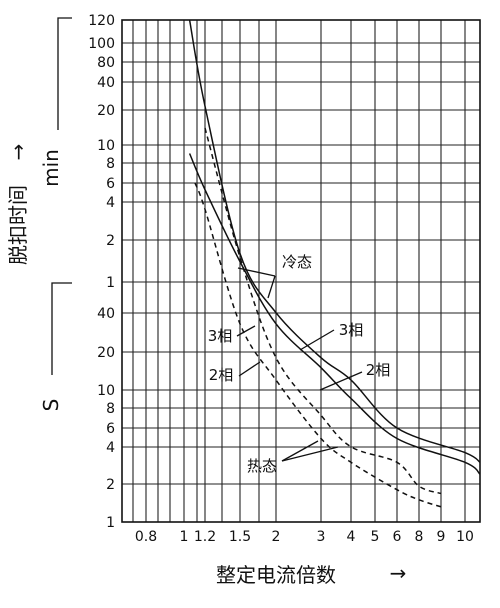 This screenshot has height=608, width=500. Describe the element at coordinates (110, 184) in the screenshot. I see `y-tick-label-min: 6` at that location.